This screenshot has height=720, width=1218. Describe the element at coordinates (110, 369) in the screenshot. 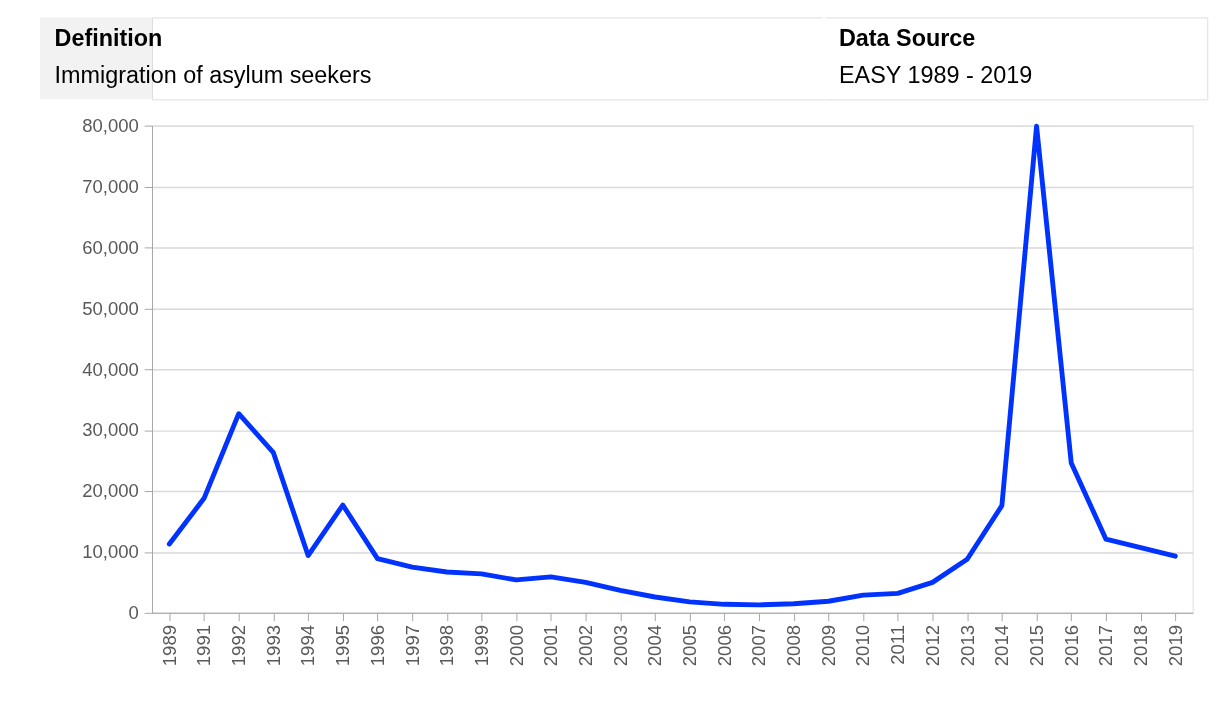

I see `y-tick-label: 40,000` at that location.